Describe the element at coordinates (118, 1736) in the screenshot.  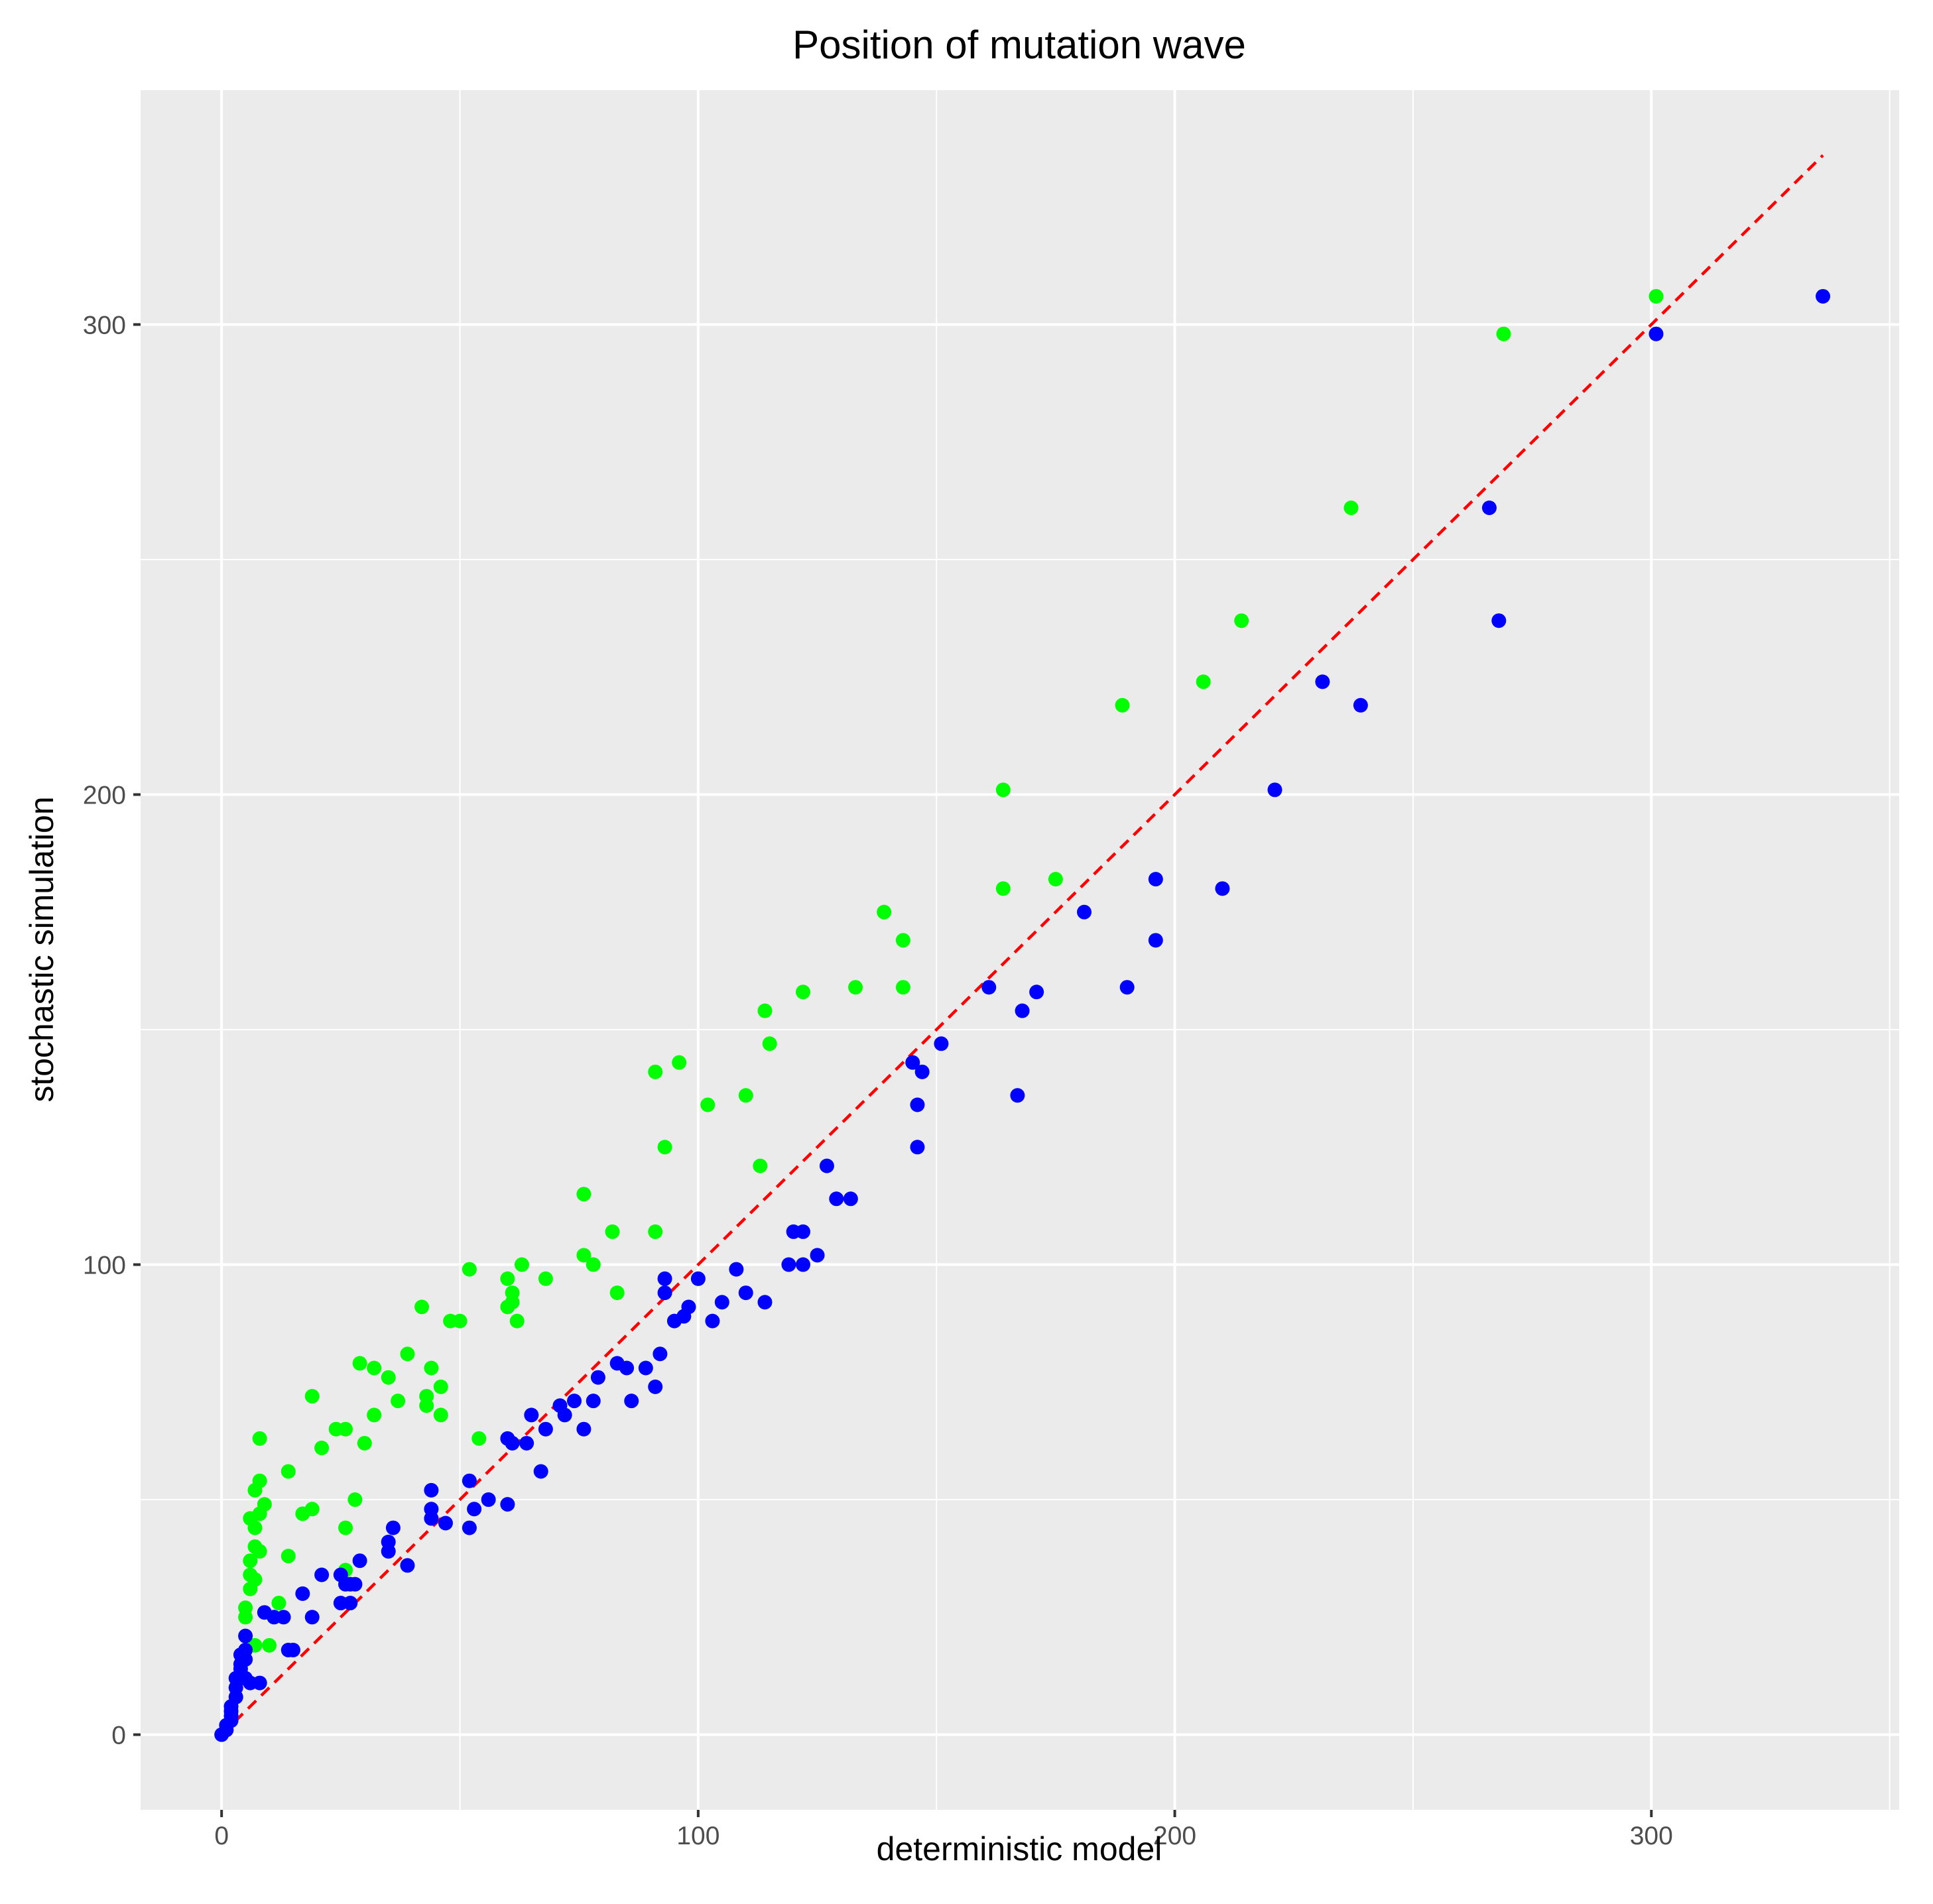
I see `y-tick-label: 0` at that location.